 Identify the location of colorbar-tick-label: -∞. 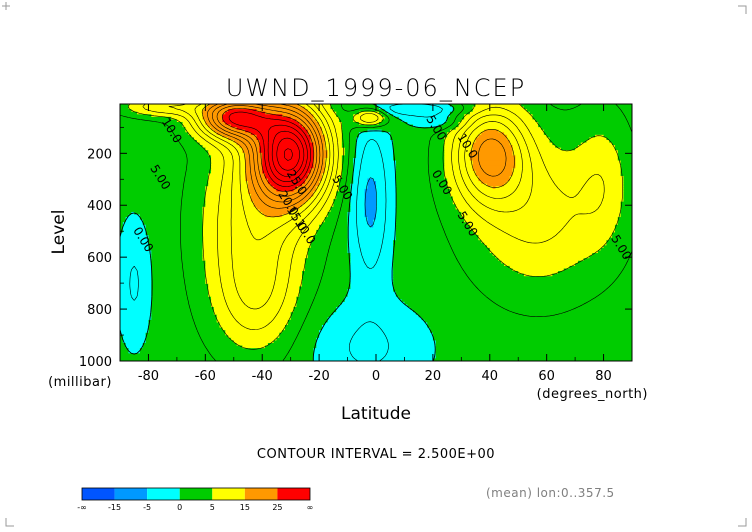
(82, 507).